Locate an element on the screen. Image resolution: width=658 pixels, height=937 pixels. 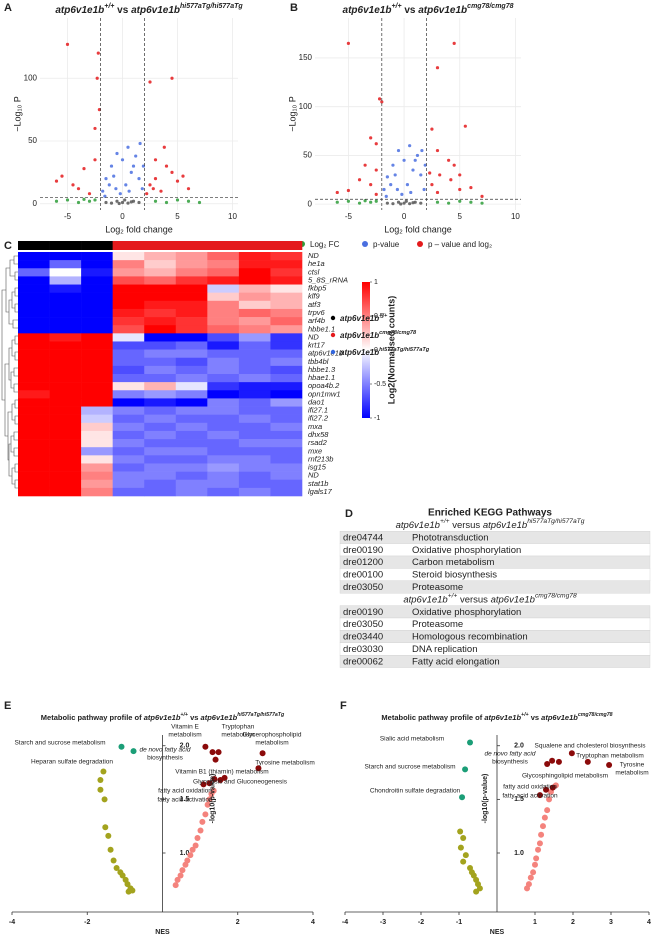
group-label: atp6v1e1bhi577aTg/hi577aTg is located at coordinates (385, 352).